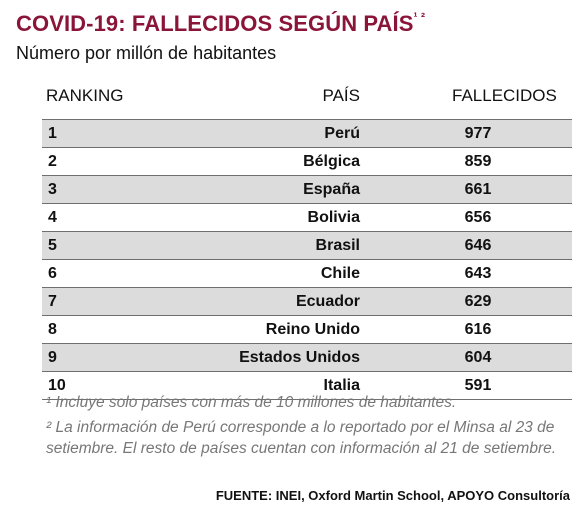  I want to click on row-country: Estados Unidos, so click(299, 357).